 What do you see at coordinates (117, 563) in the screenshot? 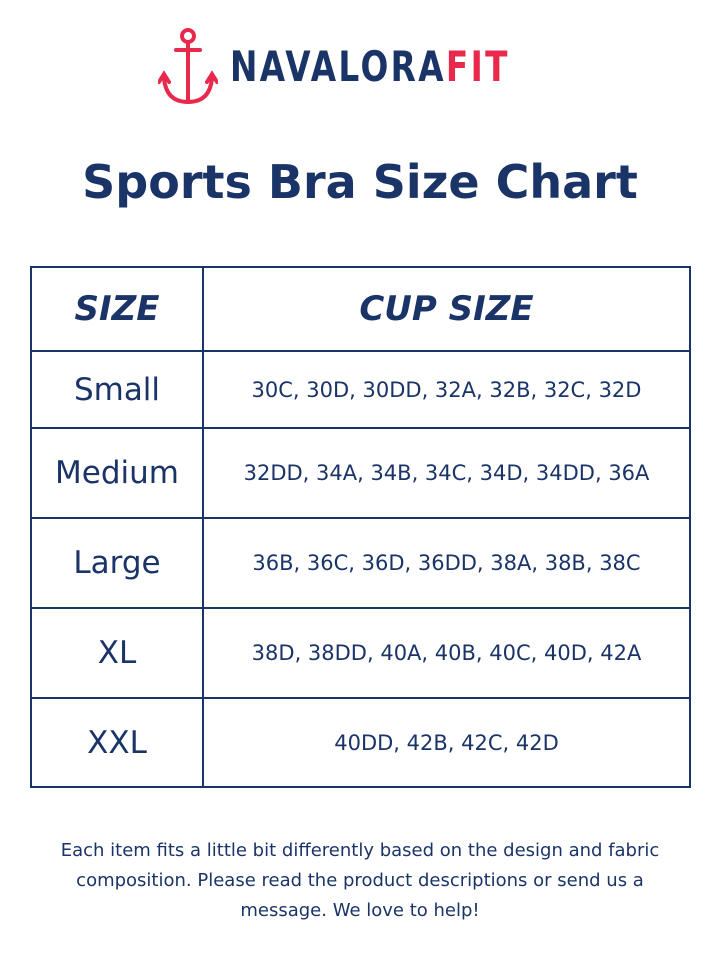
I see `size-cell: Large` at bounding box center [117, 563].